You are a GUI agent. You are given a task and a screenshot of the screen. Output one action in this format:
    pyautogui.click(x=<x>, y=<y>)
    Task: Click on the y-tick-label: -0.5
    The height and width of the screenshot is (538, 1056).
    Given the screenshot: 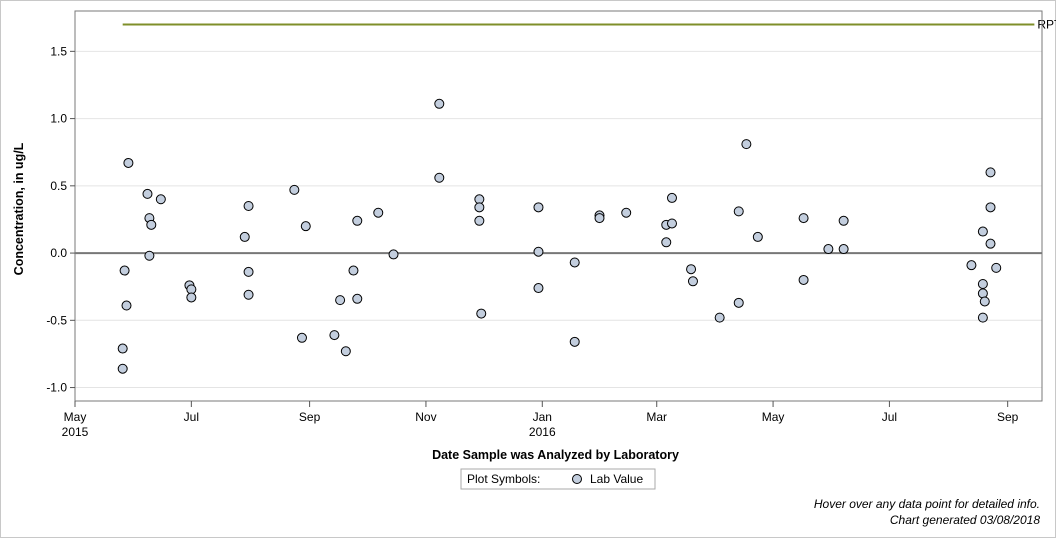 What is the action you would take?
    pyautogui.click(x=56, y=320)
    